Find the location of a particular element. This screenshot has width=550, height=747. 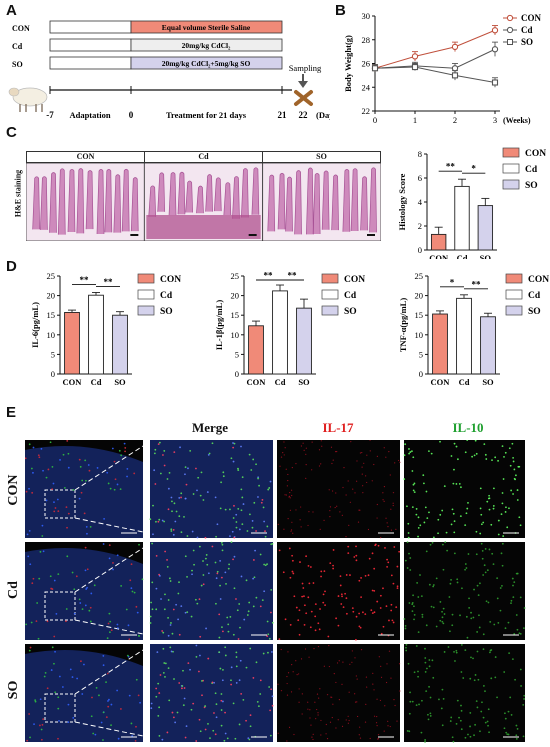

legend-swatch-con is located at coordinates (146, 278).